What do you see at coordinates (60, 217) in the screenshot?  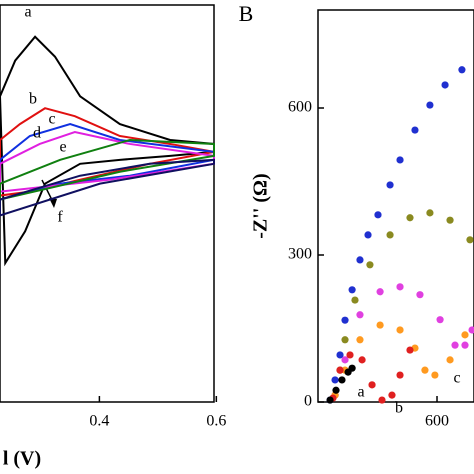 I see `curve-label: f` at bounding box center [60, 217].